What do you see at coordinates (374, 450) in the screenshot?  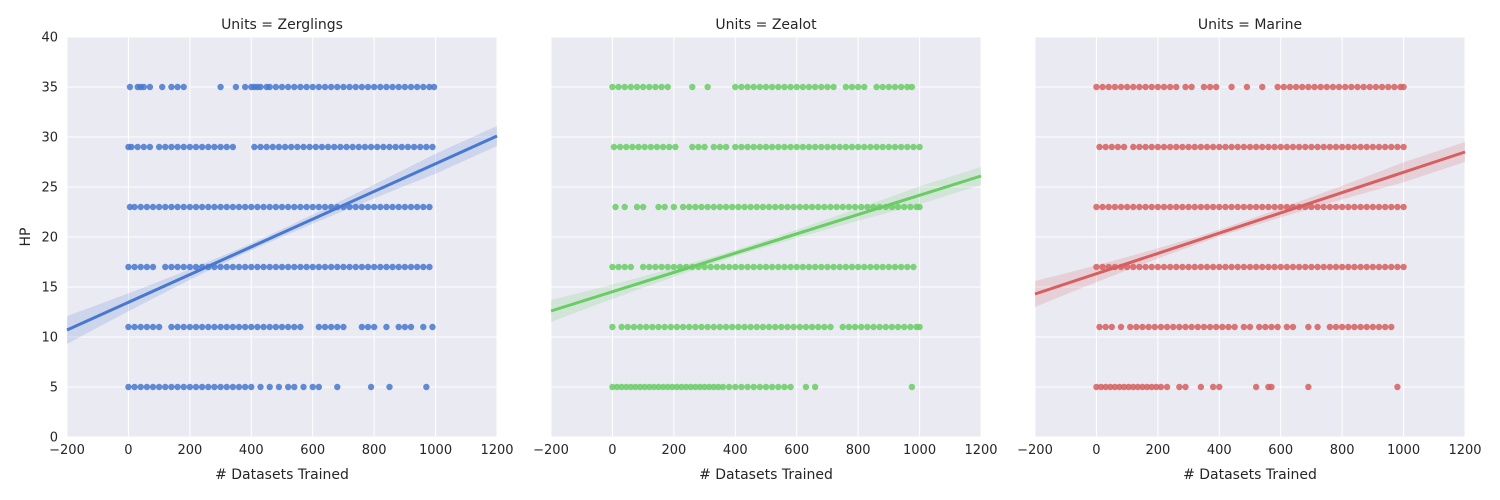 I see `x-tick-label: 800` at bounding box center [374, 450].